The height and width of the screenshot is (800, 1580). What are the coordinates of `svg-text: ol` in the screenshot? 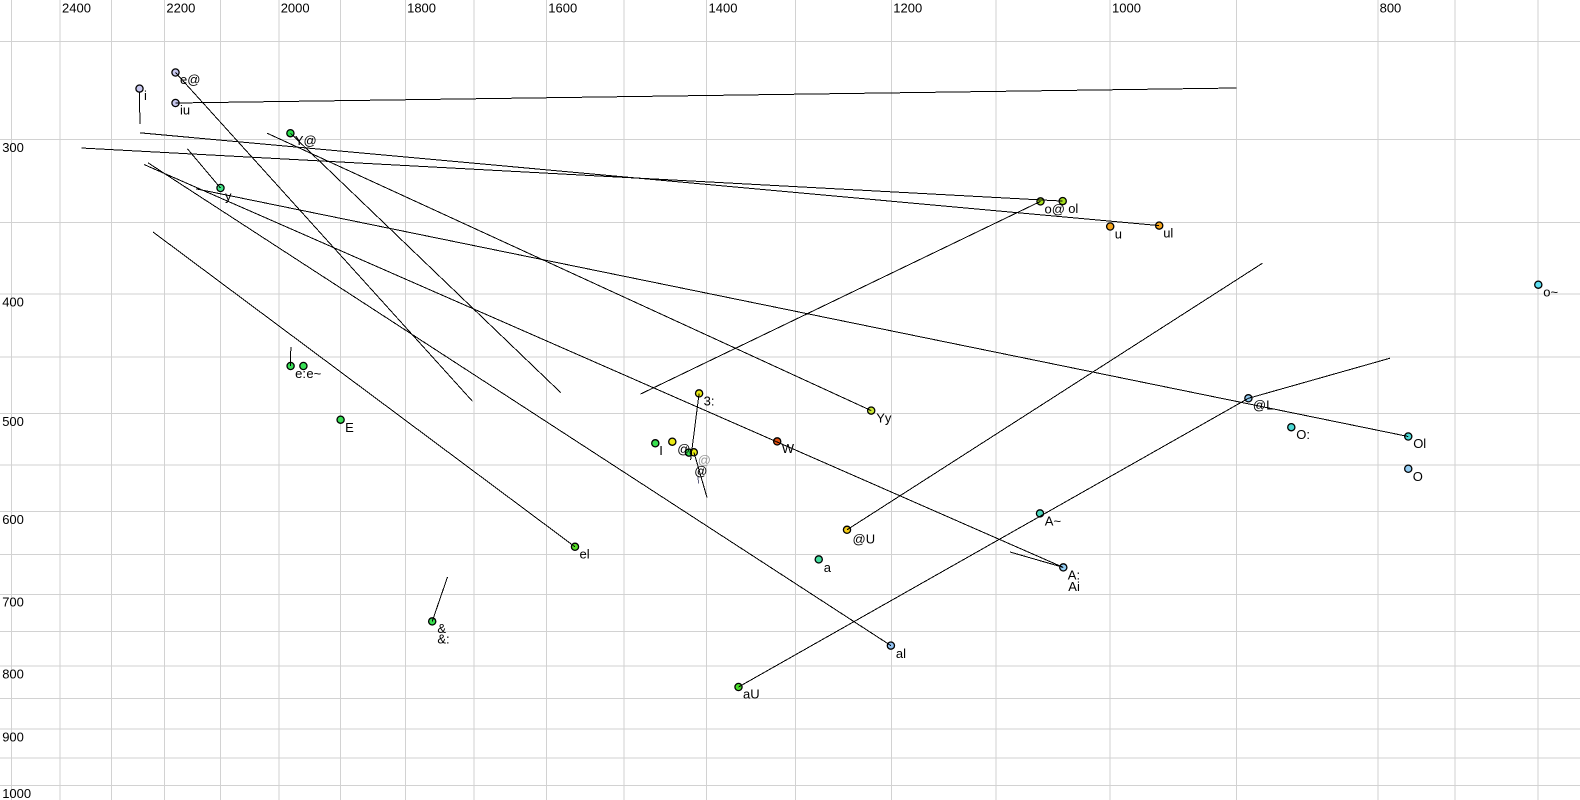 It's located at (1073, 208).